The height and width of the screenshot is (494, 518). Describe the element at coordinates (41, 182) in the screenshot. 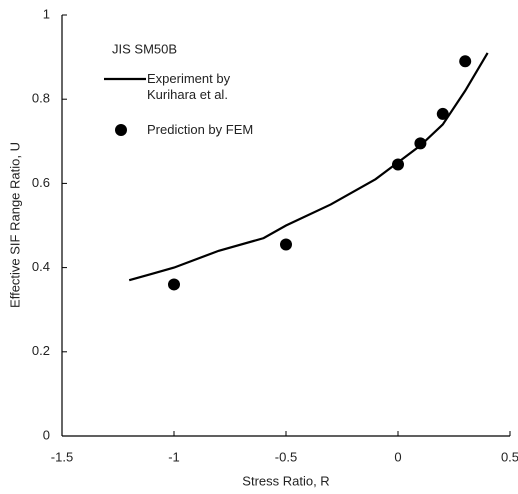

I see `y-tick-label: 0.6` at that location.